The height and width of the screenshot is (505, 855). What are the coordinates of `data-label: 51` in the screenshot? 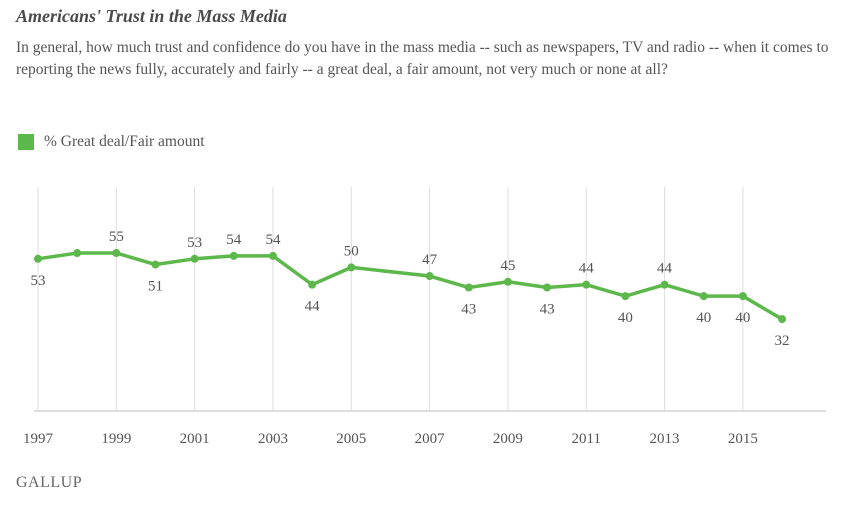 It's located at (155, 287).